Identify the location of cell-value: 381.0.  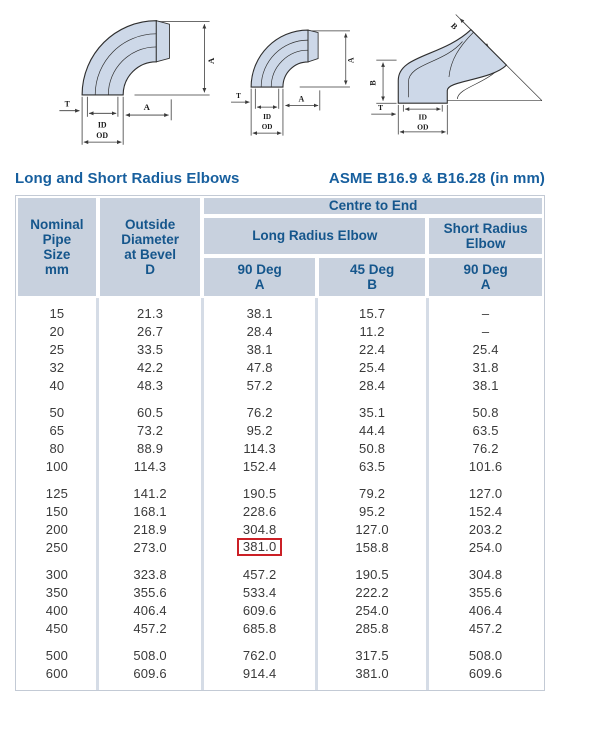
(372, 673).